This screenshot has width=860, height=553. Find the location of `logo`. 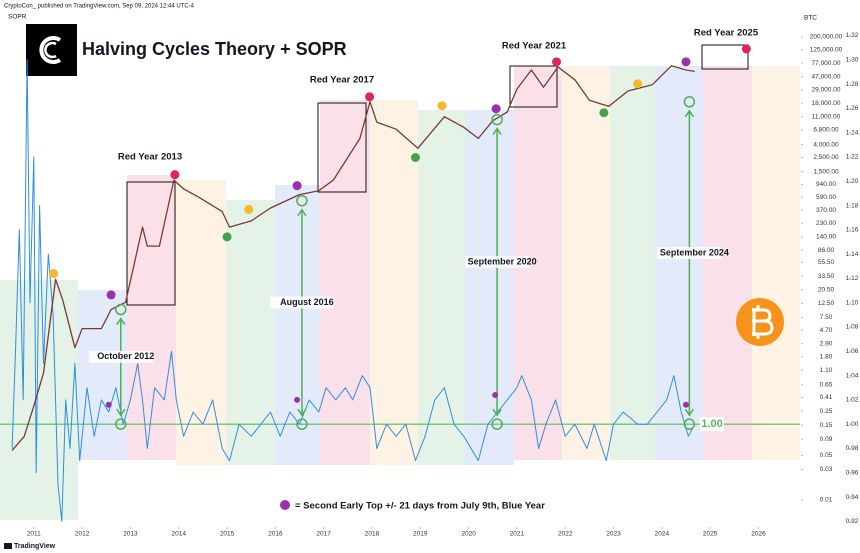

logo is located at coordinates (51, 50).